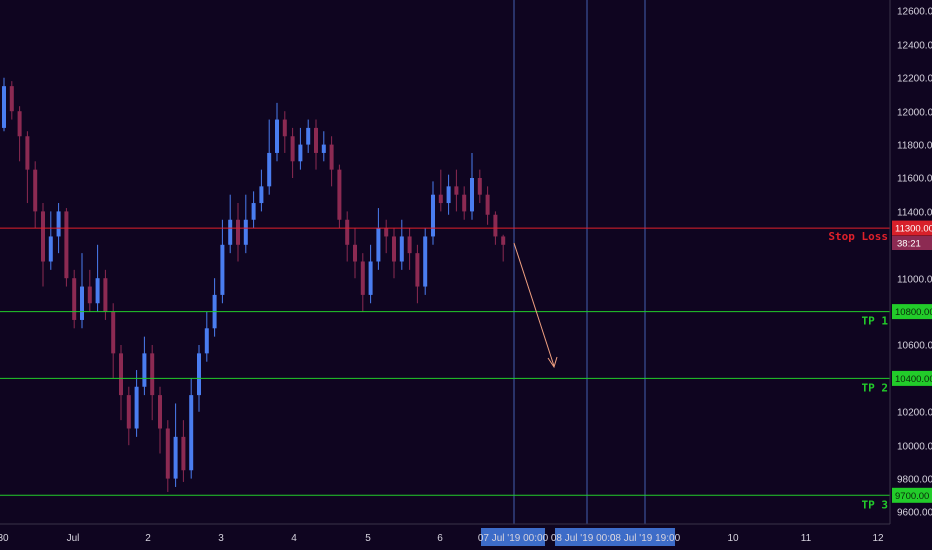 This screenshot has height=550, width=932. Describe the element at coordinates (914, 447) in the screenshot. I see `price-tick-label: 10000.00` at that location.